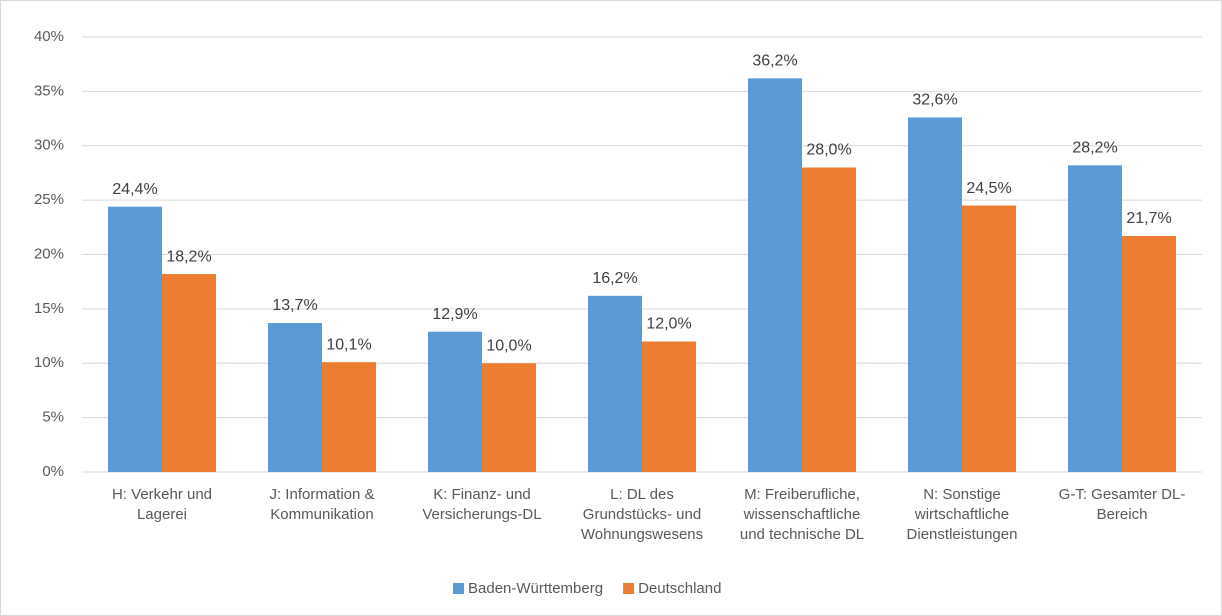 This screenshot has height=616, width=1222. What do you see at coordinates (508, 345) in the screenshot?
I see `value-label: 10,0%` at bounding box center [508, 345].